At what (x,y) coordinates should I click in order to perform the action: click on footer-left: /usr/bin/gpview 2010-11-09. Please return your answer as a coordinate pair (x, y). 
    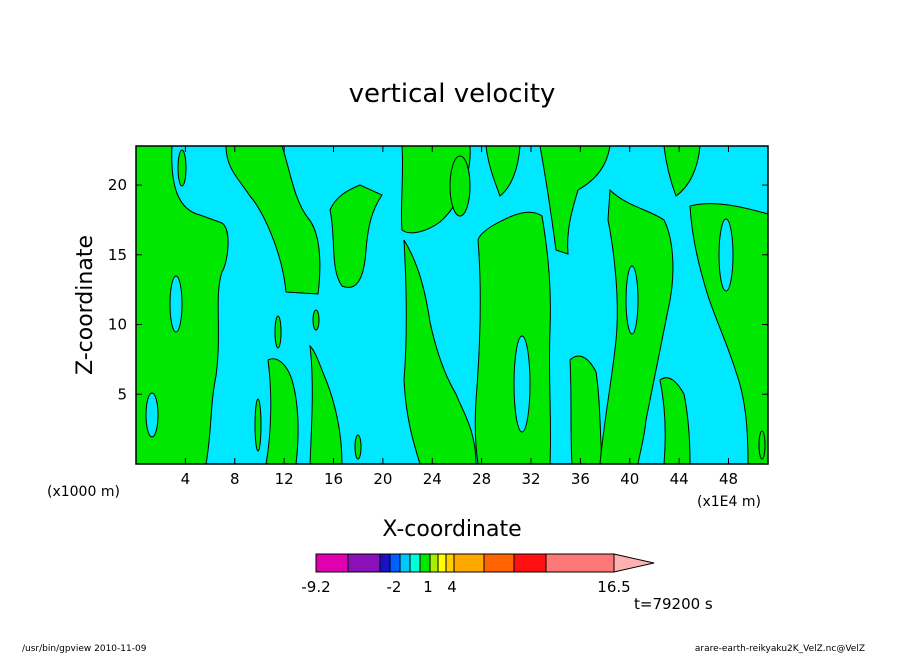
    Looking at the image, I should click on (84, 649).